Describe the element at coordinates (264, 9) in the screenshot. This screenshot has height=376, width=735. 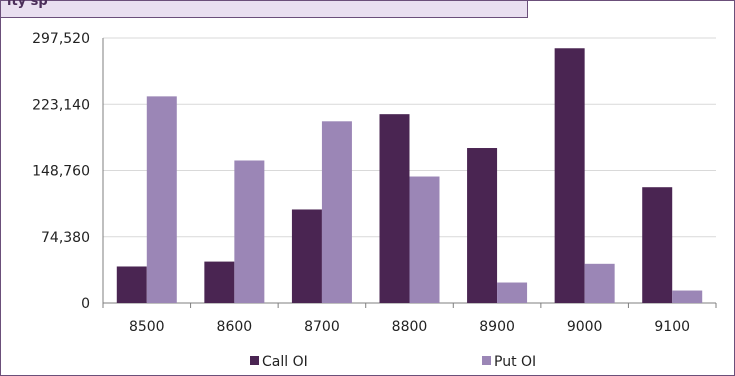
I see `chart-header-strip: ity sp` at that location.